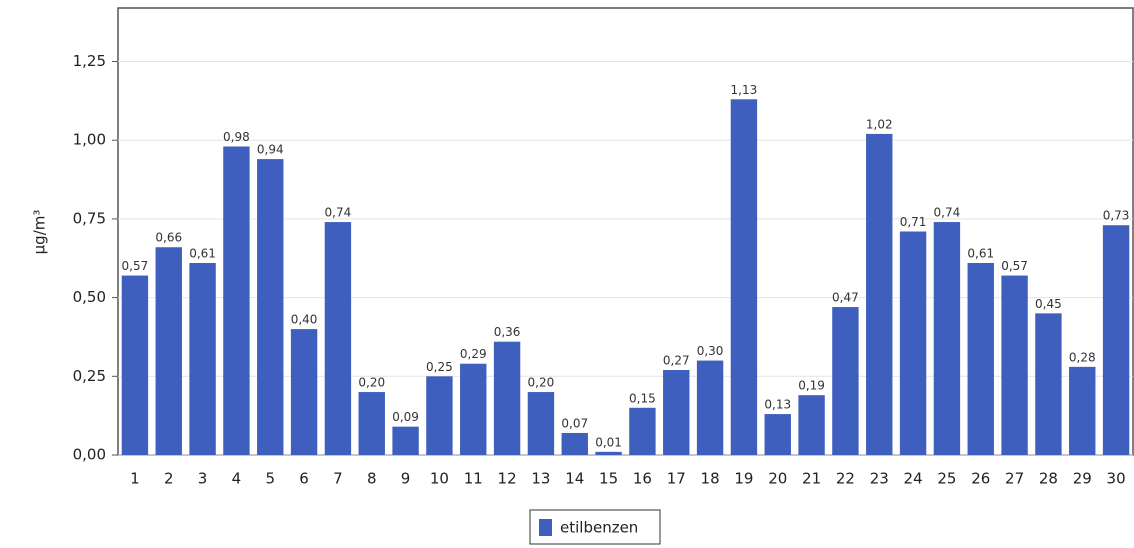  Describe the element at coordinates (545, 527) in the screenshot. I see `legend-swatch` at that location.